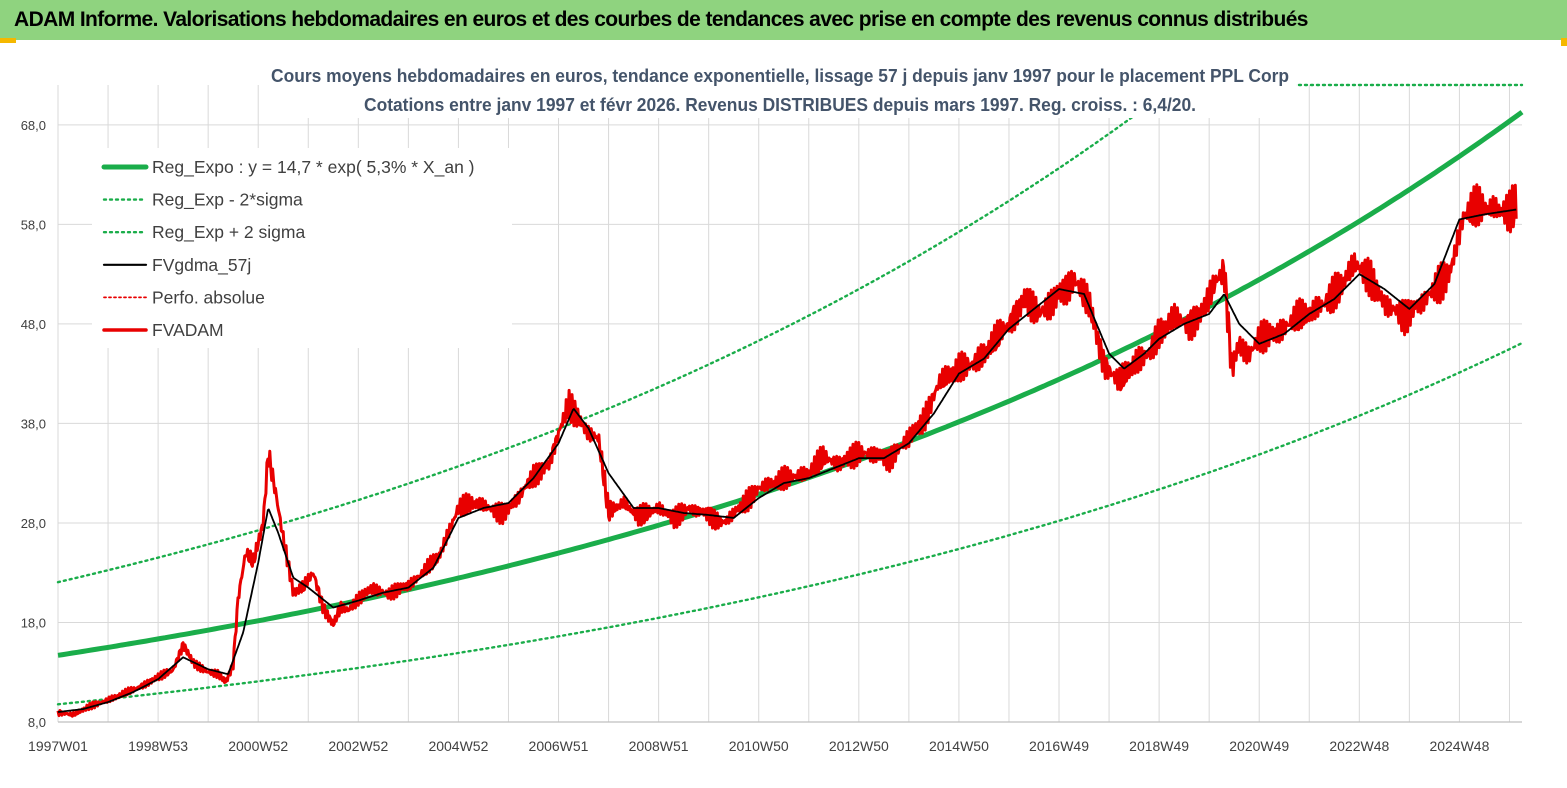 This screenshot has height=788, width=1567. I want to click on legend-label-price: FVADAM, so click(188, 330).